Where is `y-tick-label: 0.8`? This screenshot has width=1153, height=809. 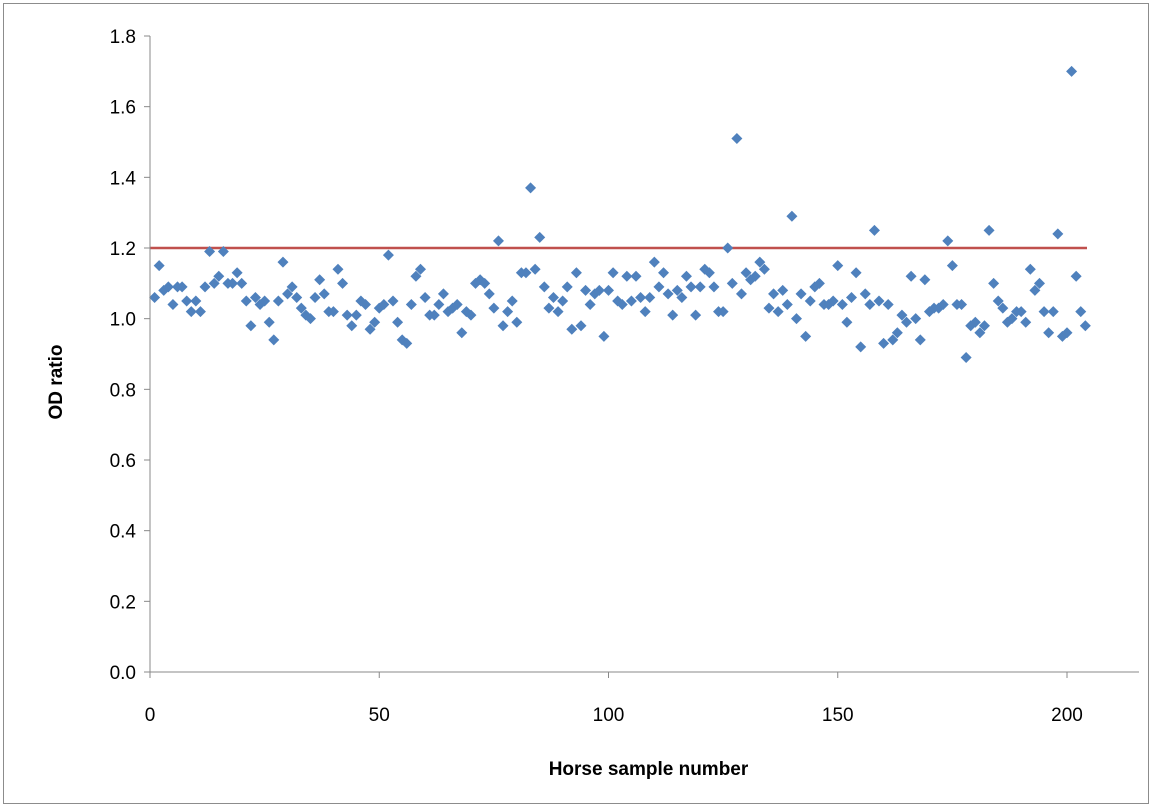 y-tick-label: 0.8 is located at coordinates (123, 390).